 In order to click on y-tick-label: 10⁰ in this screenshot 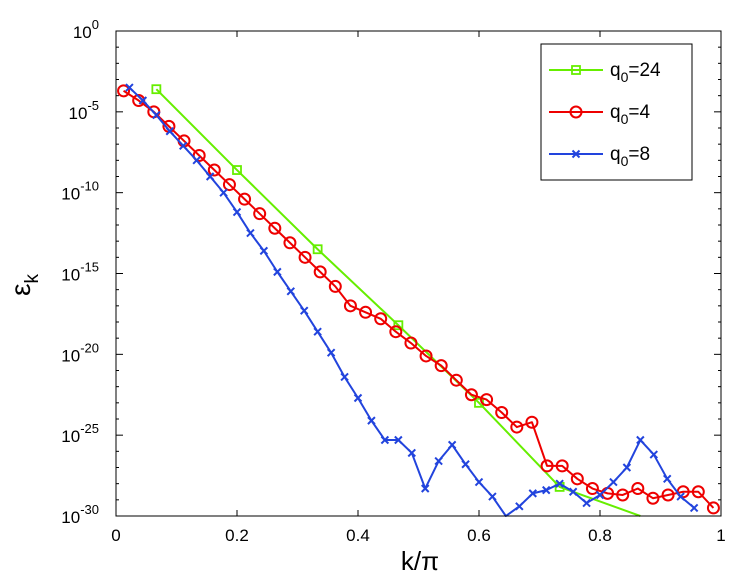, I will do `click(86, 29)`.